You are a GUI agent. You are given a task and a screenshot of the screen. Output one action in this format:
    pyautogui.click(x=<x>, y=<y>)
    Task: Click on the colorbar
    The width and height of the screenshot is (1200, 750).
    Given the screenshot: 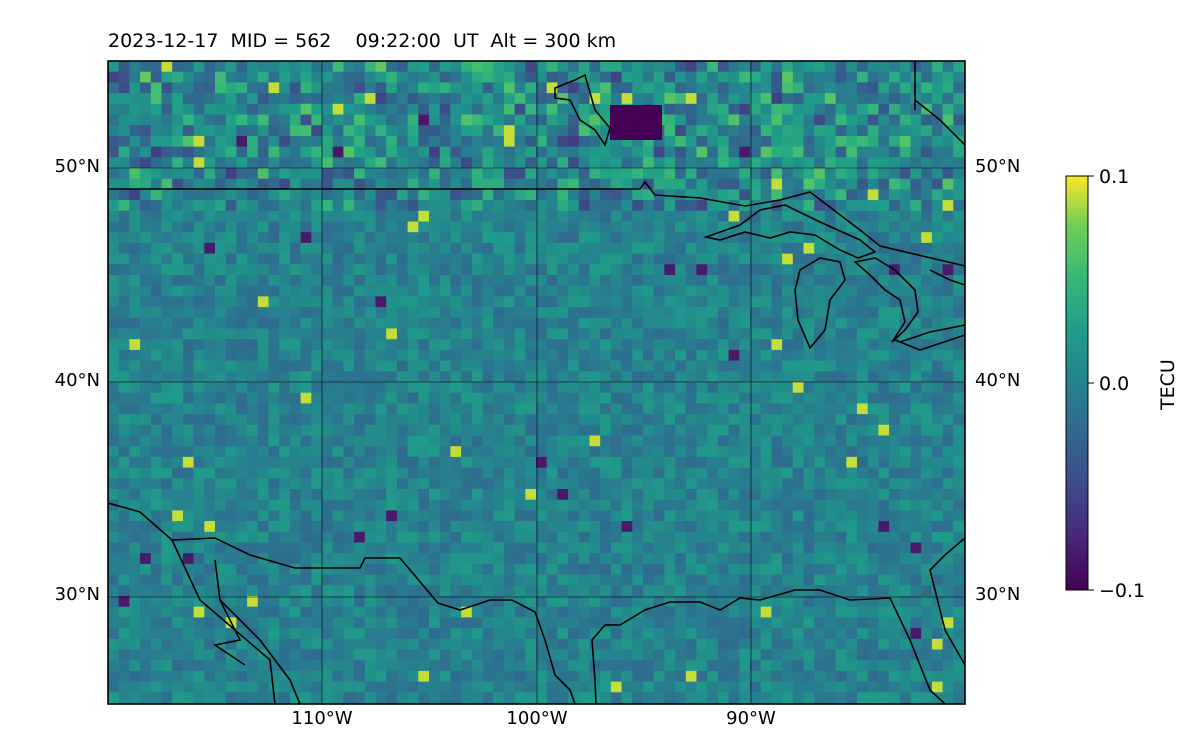 What is the action you would take?
    pyautogui.click(x=1077, y=383)
    